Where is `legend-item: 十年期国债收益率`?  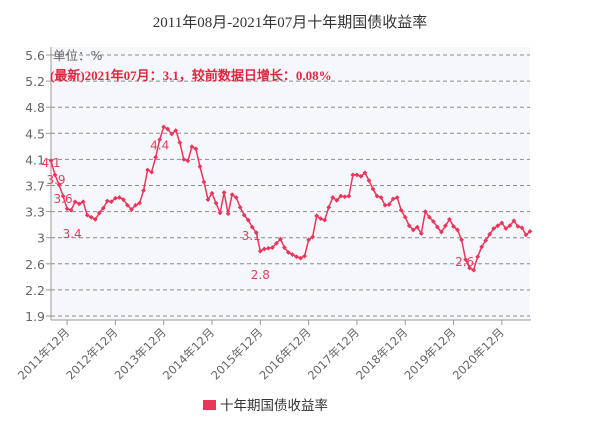 legend-item: 十年期国债收益率 is located at coordinates (265, 405).